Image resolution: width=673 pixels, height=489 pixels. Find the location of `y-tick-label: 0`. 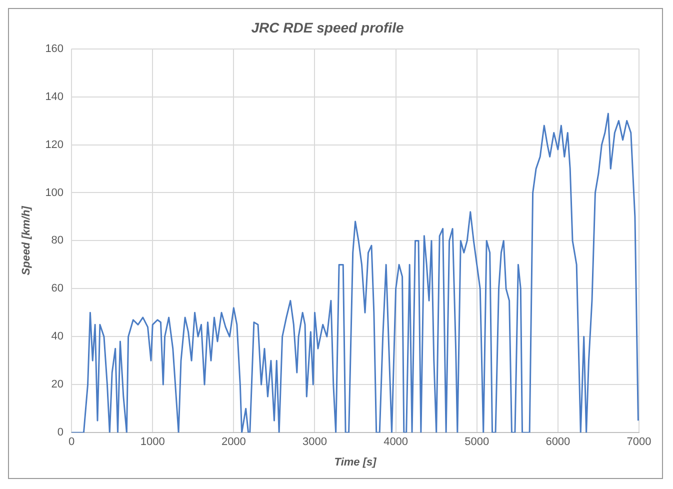

y-tick-label: 0 is located at coordinates (60, 432).